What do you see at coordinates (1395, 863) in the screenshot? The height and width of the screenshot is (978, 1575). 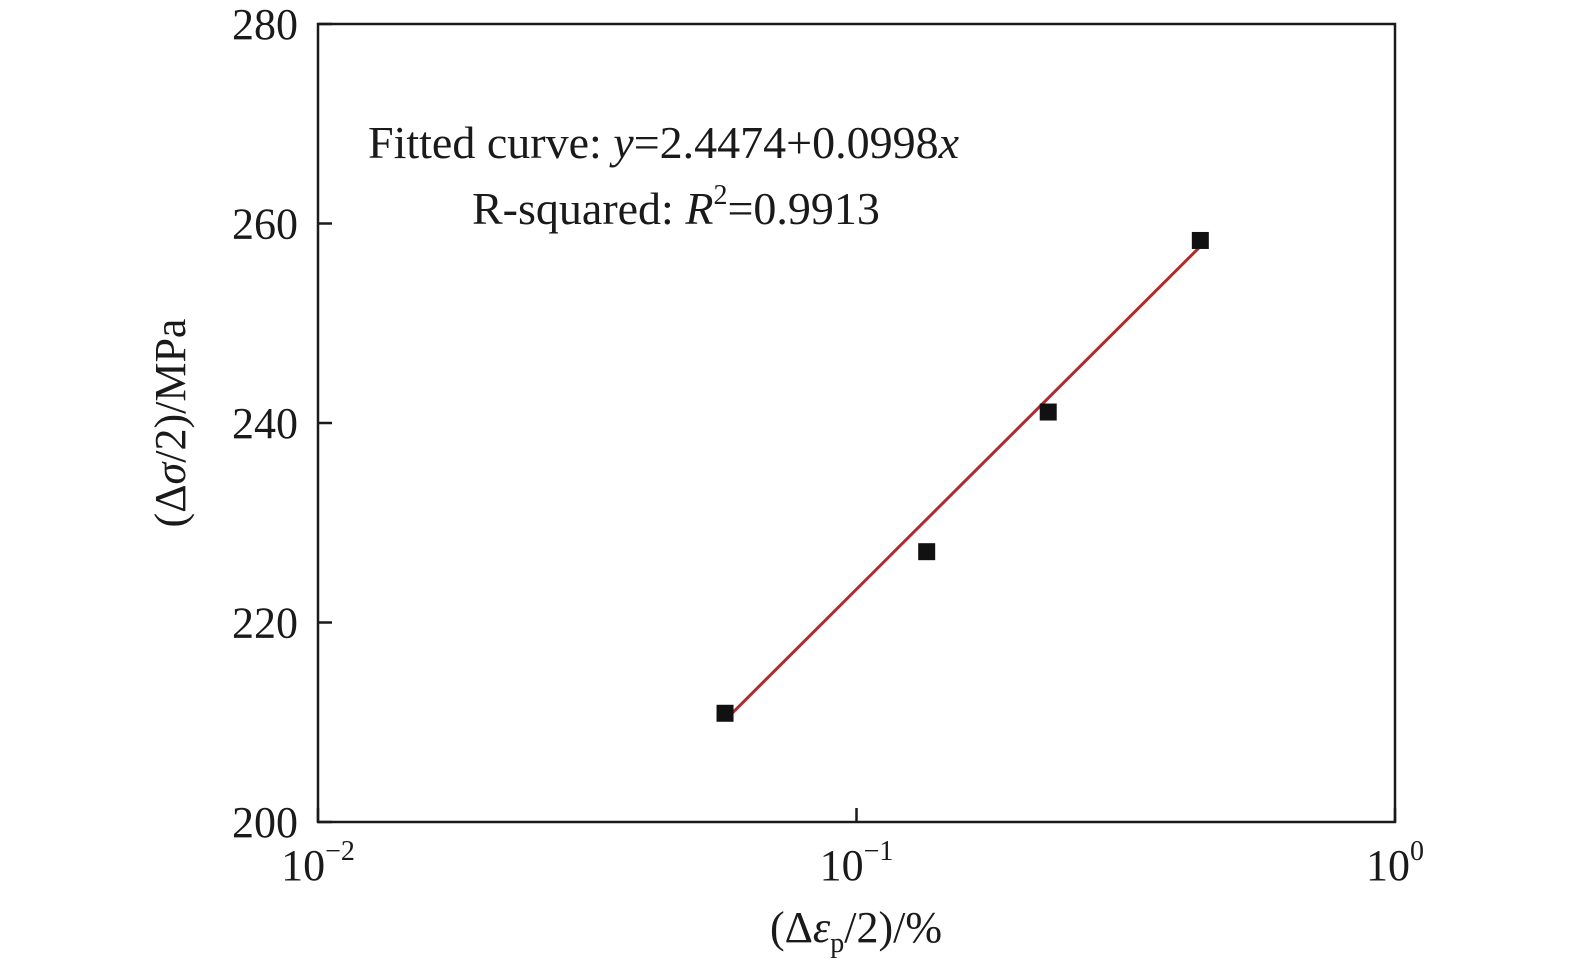 I see `x-tick-label: 10⁰` at bounding box center [1395, 863].